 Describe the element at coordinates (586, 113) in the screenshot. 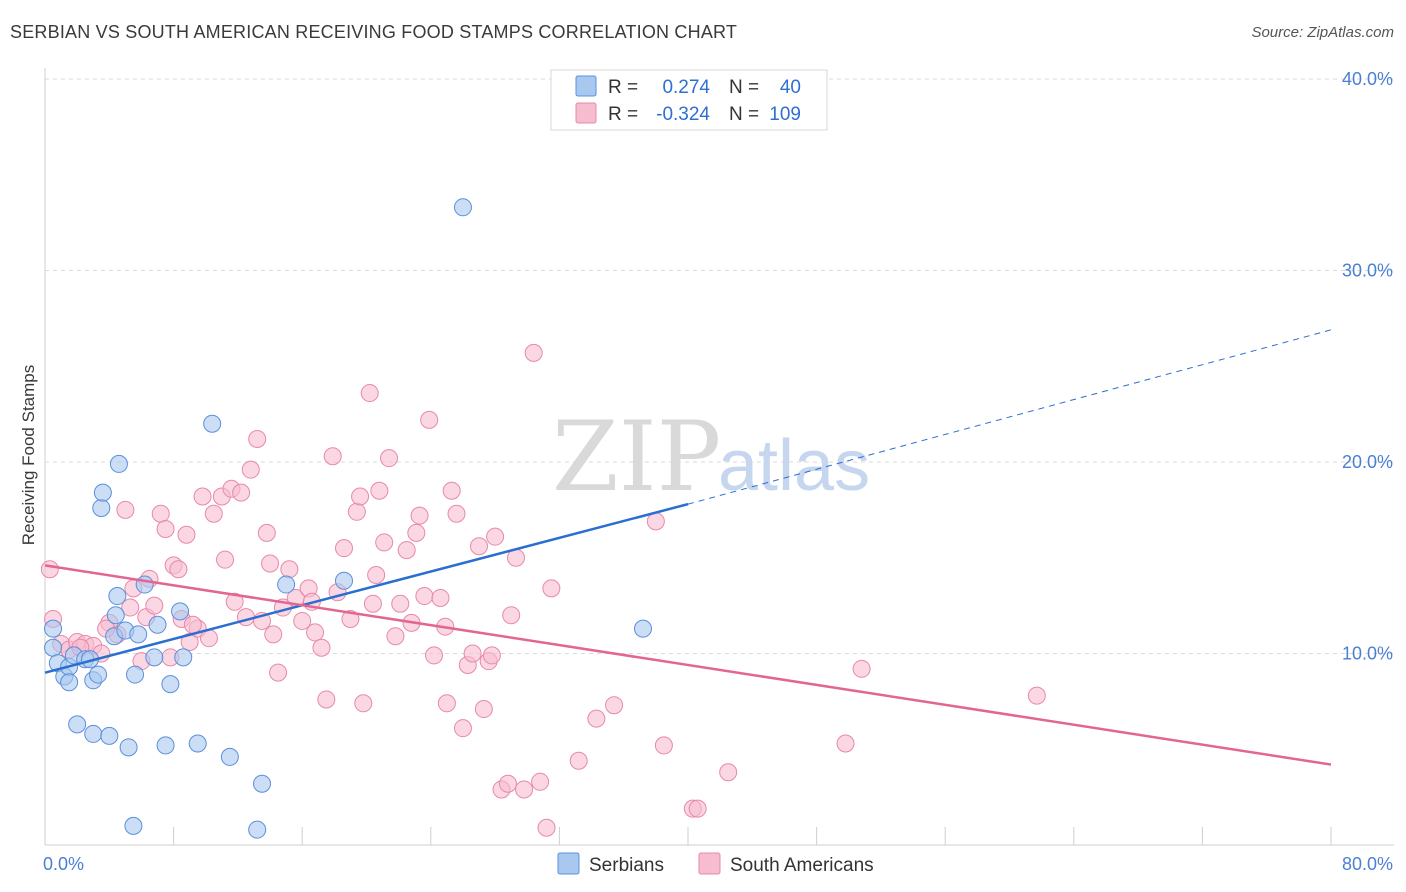

I see `legend-swatch-south-americans` at that location.